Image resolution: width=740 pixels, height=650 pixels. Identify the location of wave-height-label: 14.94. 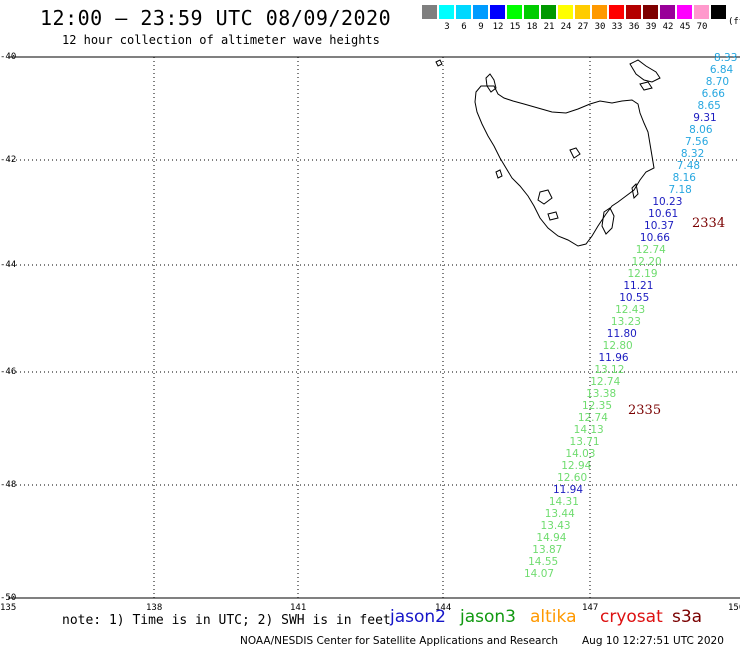
(551, 538).